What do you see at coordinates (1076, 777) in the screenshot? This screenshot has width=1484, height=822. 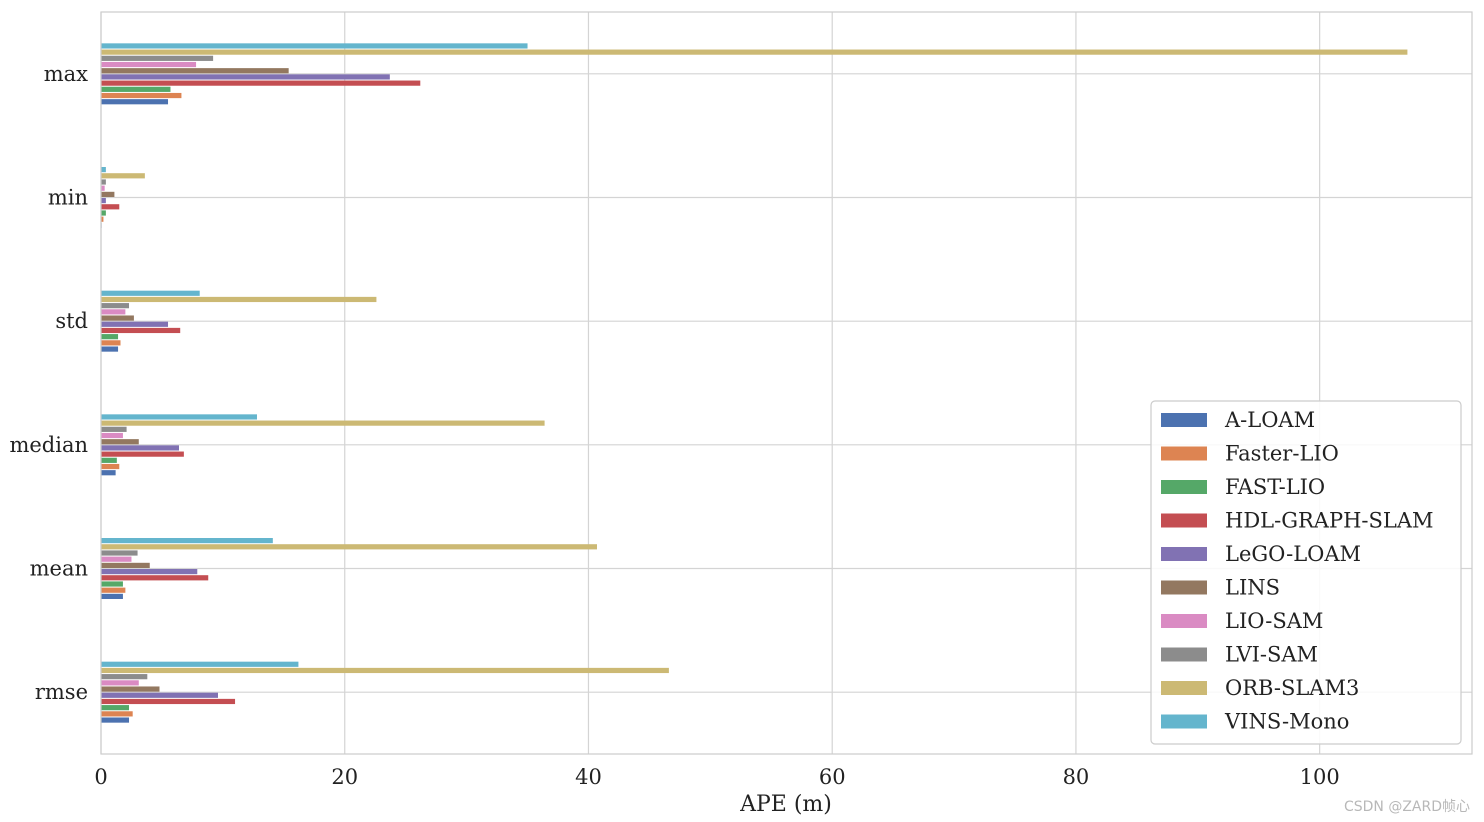 I see `x-tick-label: 80` at bounding box center [1076, 777].